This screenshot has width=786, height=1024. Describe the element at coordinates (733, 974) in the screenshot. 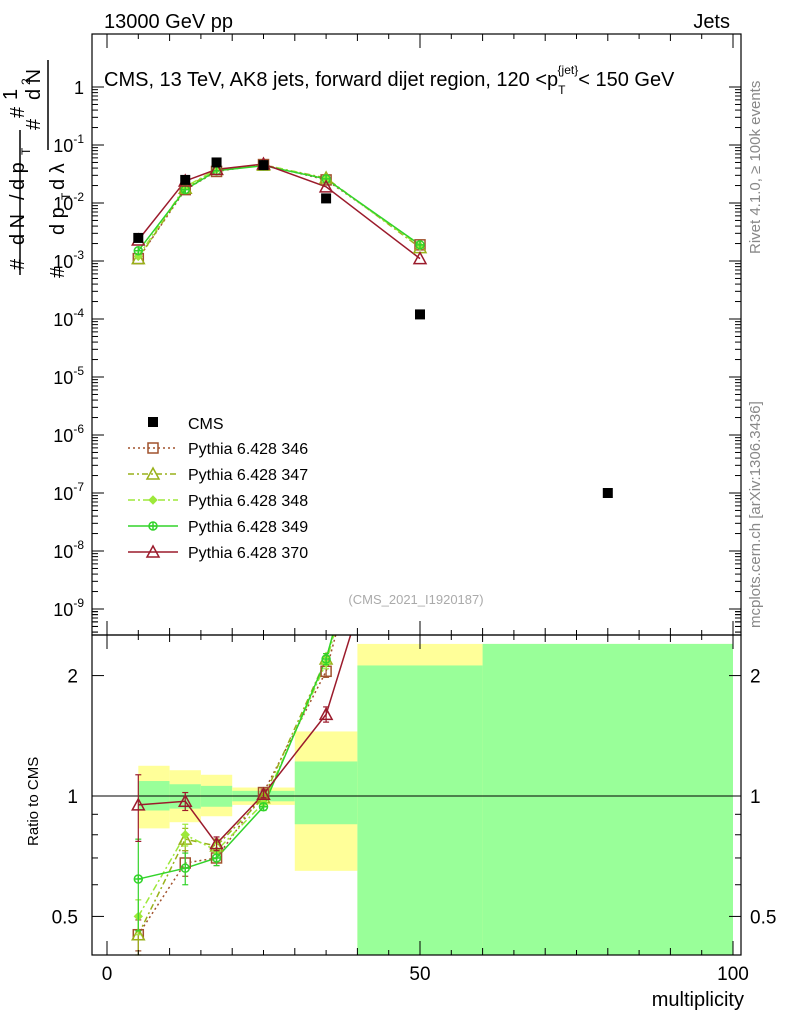

I see `x-tick-label: 100` at that location.